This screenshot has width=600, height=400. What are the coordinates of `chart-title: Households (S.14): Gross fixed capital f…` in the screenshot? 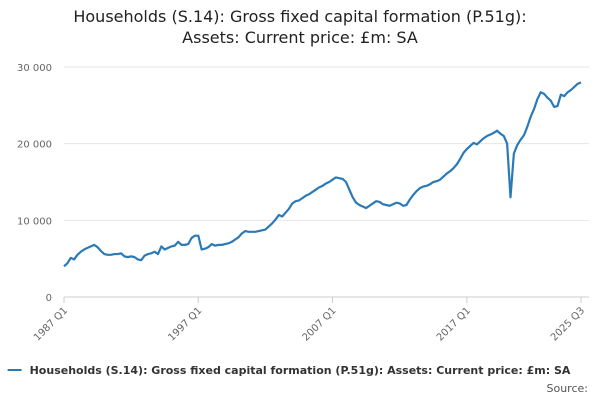 It's located at (299, 16).